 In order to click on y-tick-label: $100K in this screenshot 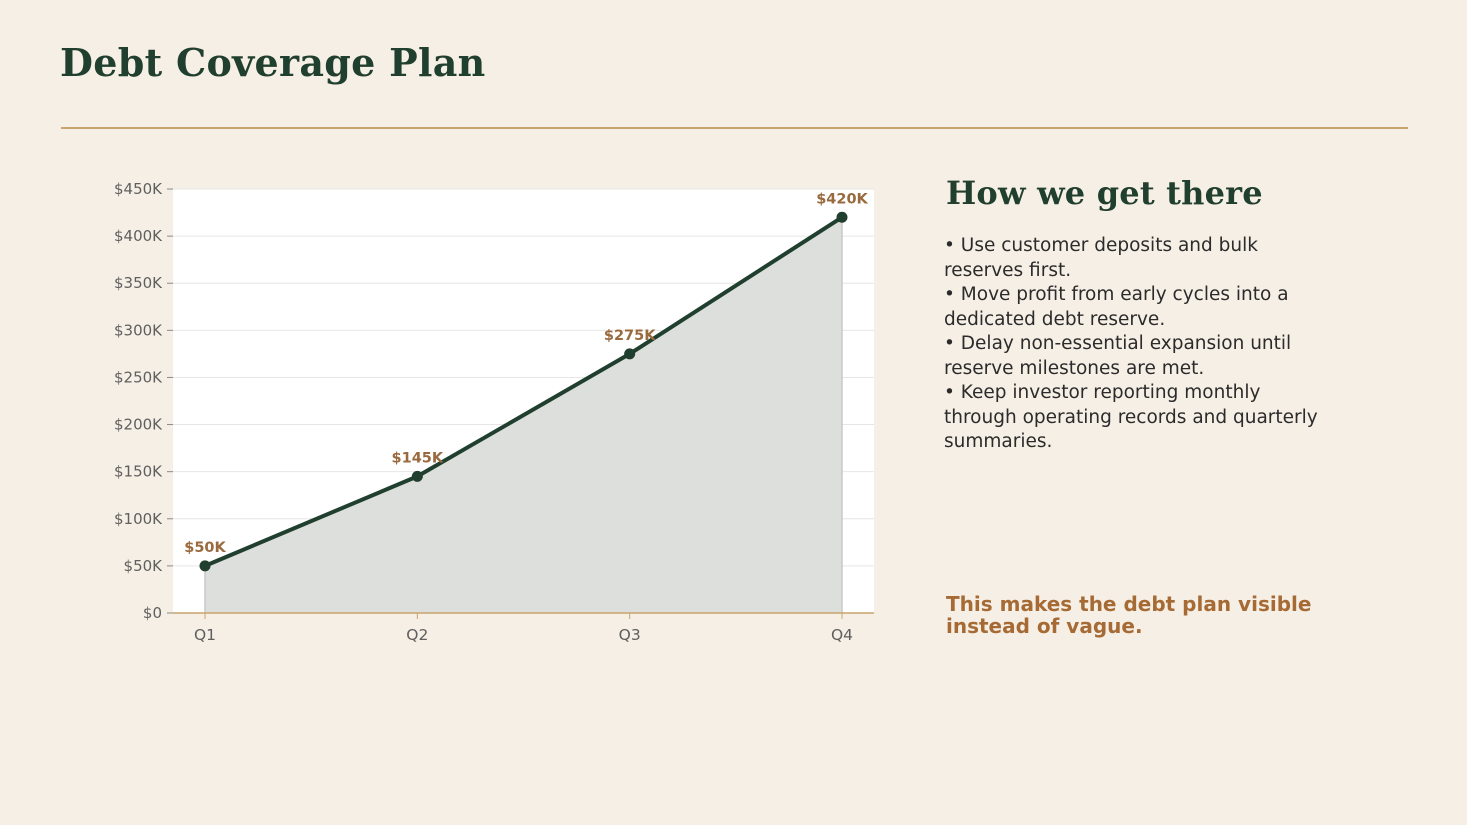, I will do `click(138, 519)`.